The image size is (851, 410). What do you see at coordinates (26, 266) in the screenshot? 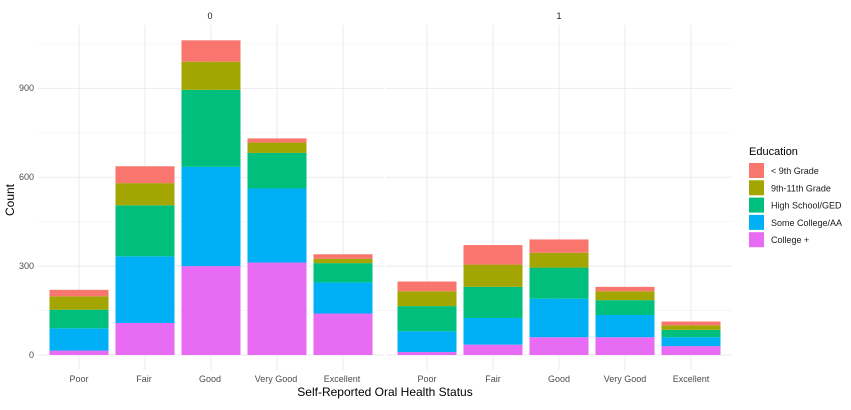
I see `y-tick-label: 300` at bounding box center [26, 266].